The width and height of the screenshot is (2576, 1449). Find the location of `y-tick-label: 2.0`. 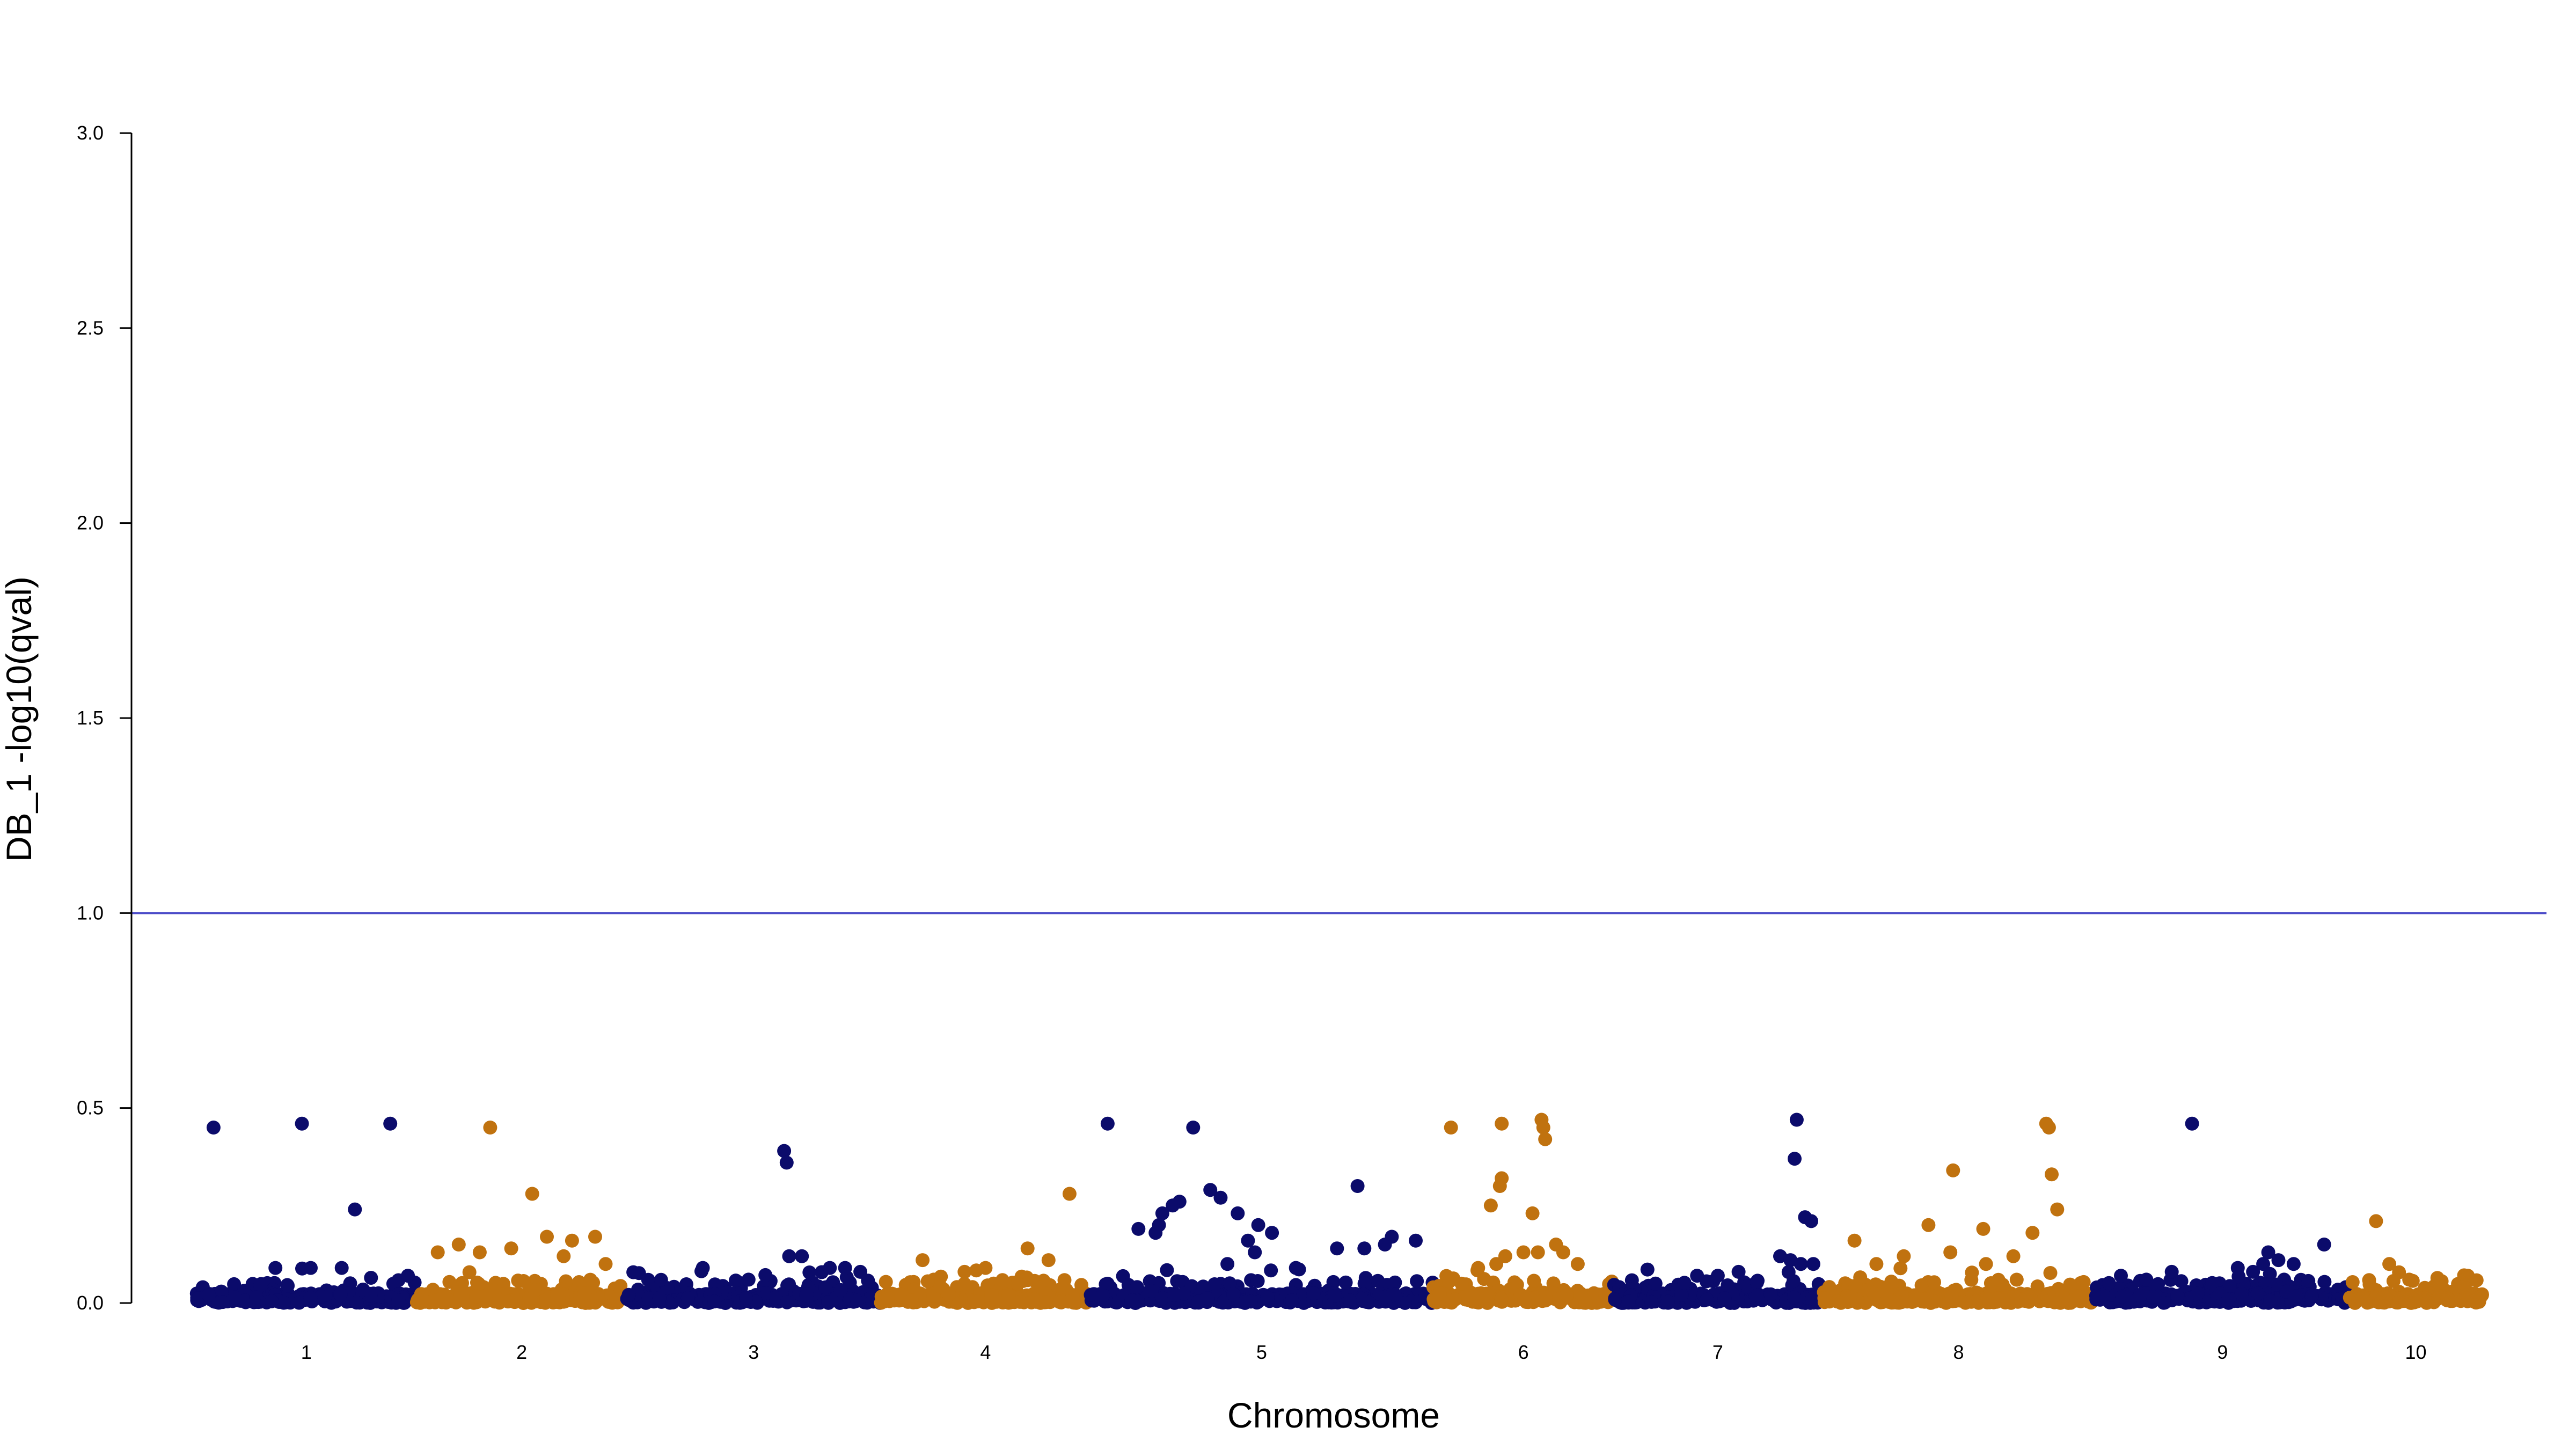

y-tick-label: 2.0 is located at coordinates (90, 523).